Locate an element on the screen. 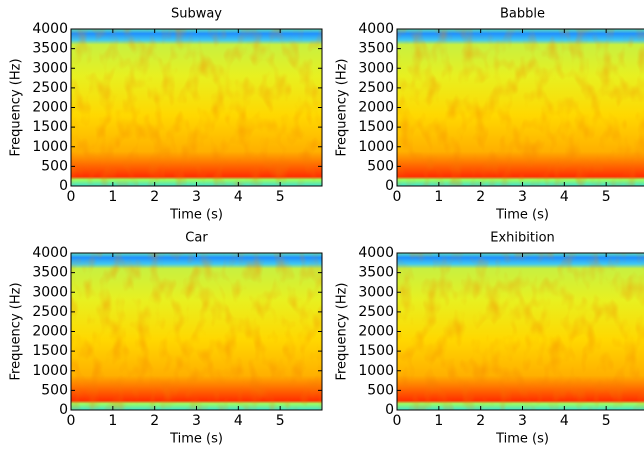 The image size is (644, 451). chart-title: Subway is located at coordinates (196, 14).